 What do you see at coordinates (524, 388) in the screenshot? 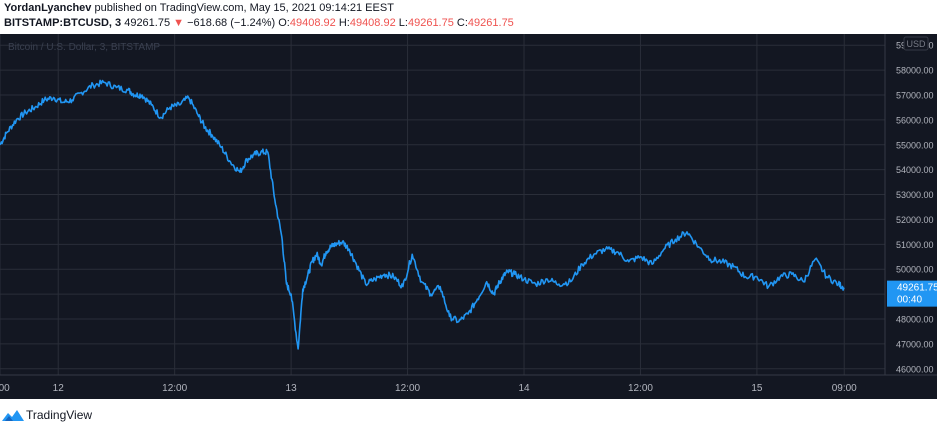
I see `time-tick-label: 14` at bounding box center [524, 388].